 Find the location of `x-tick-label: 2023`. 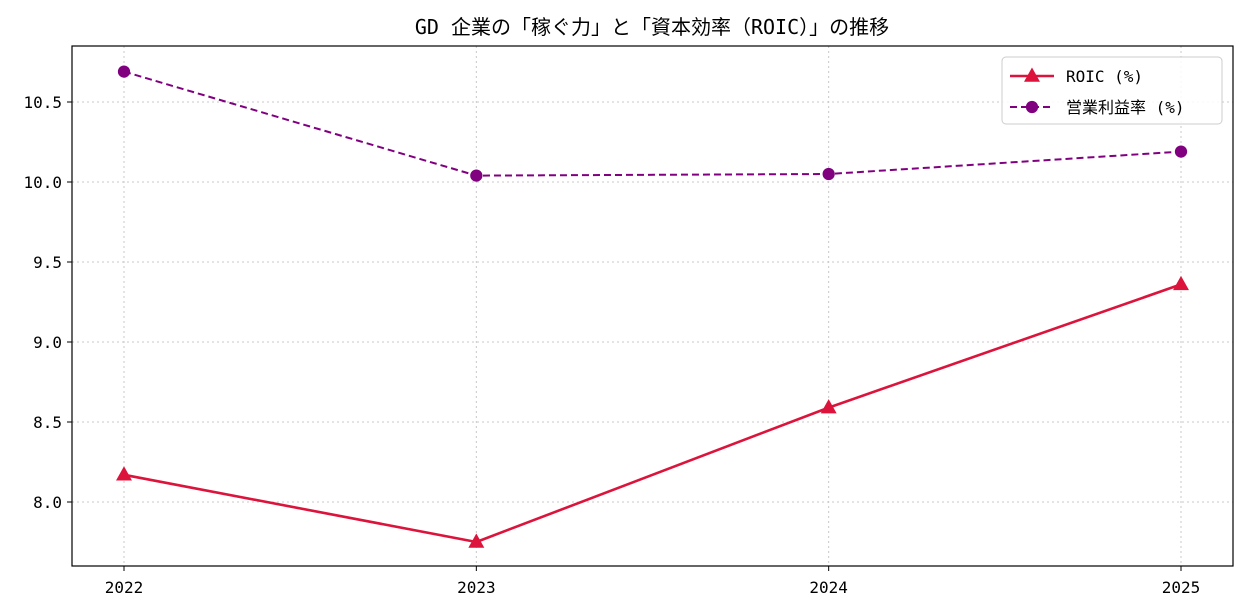

x-tick-label: 2023 is located at coordinates (476, 587).